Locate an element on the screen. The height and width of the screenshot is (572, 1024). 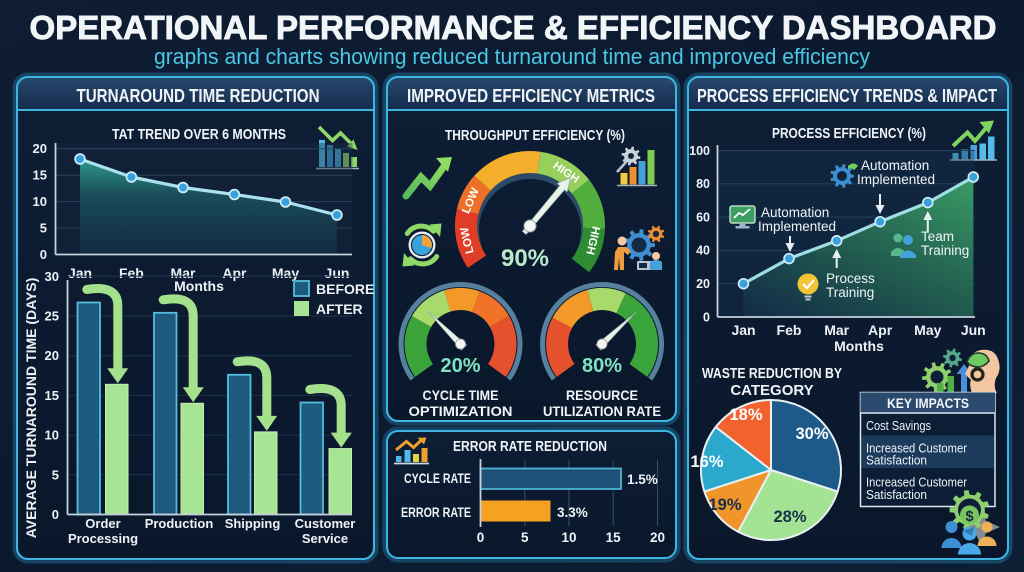
svg-text: THROUGHPUT EFFICIENCY (%) is located at coordinates (535, 135).